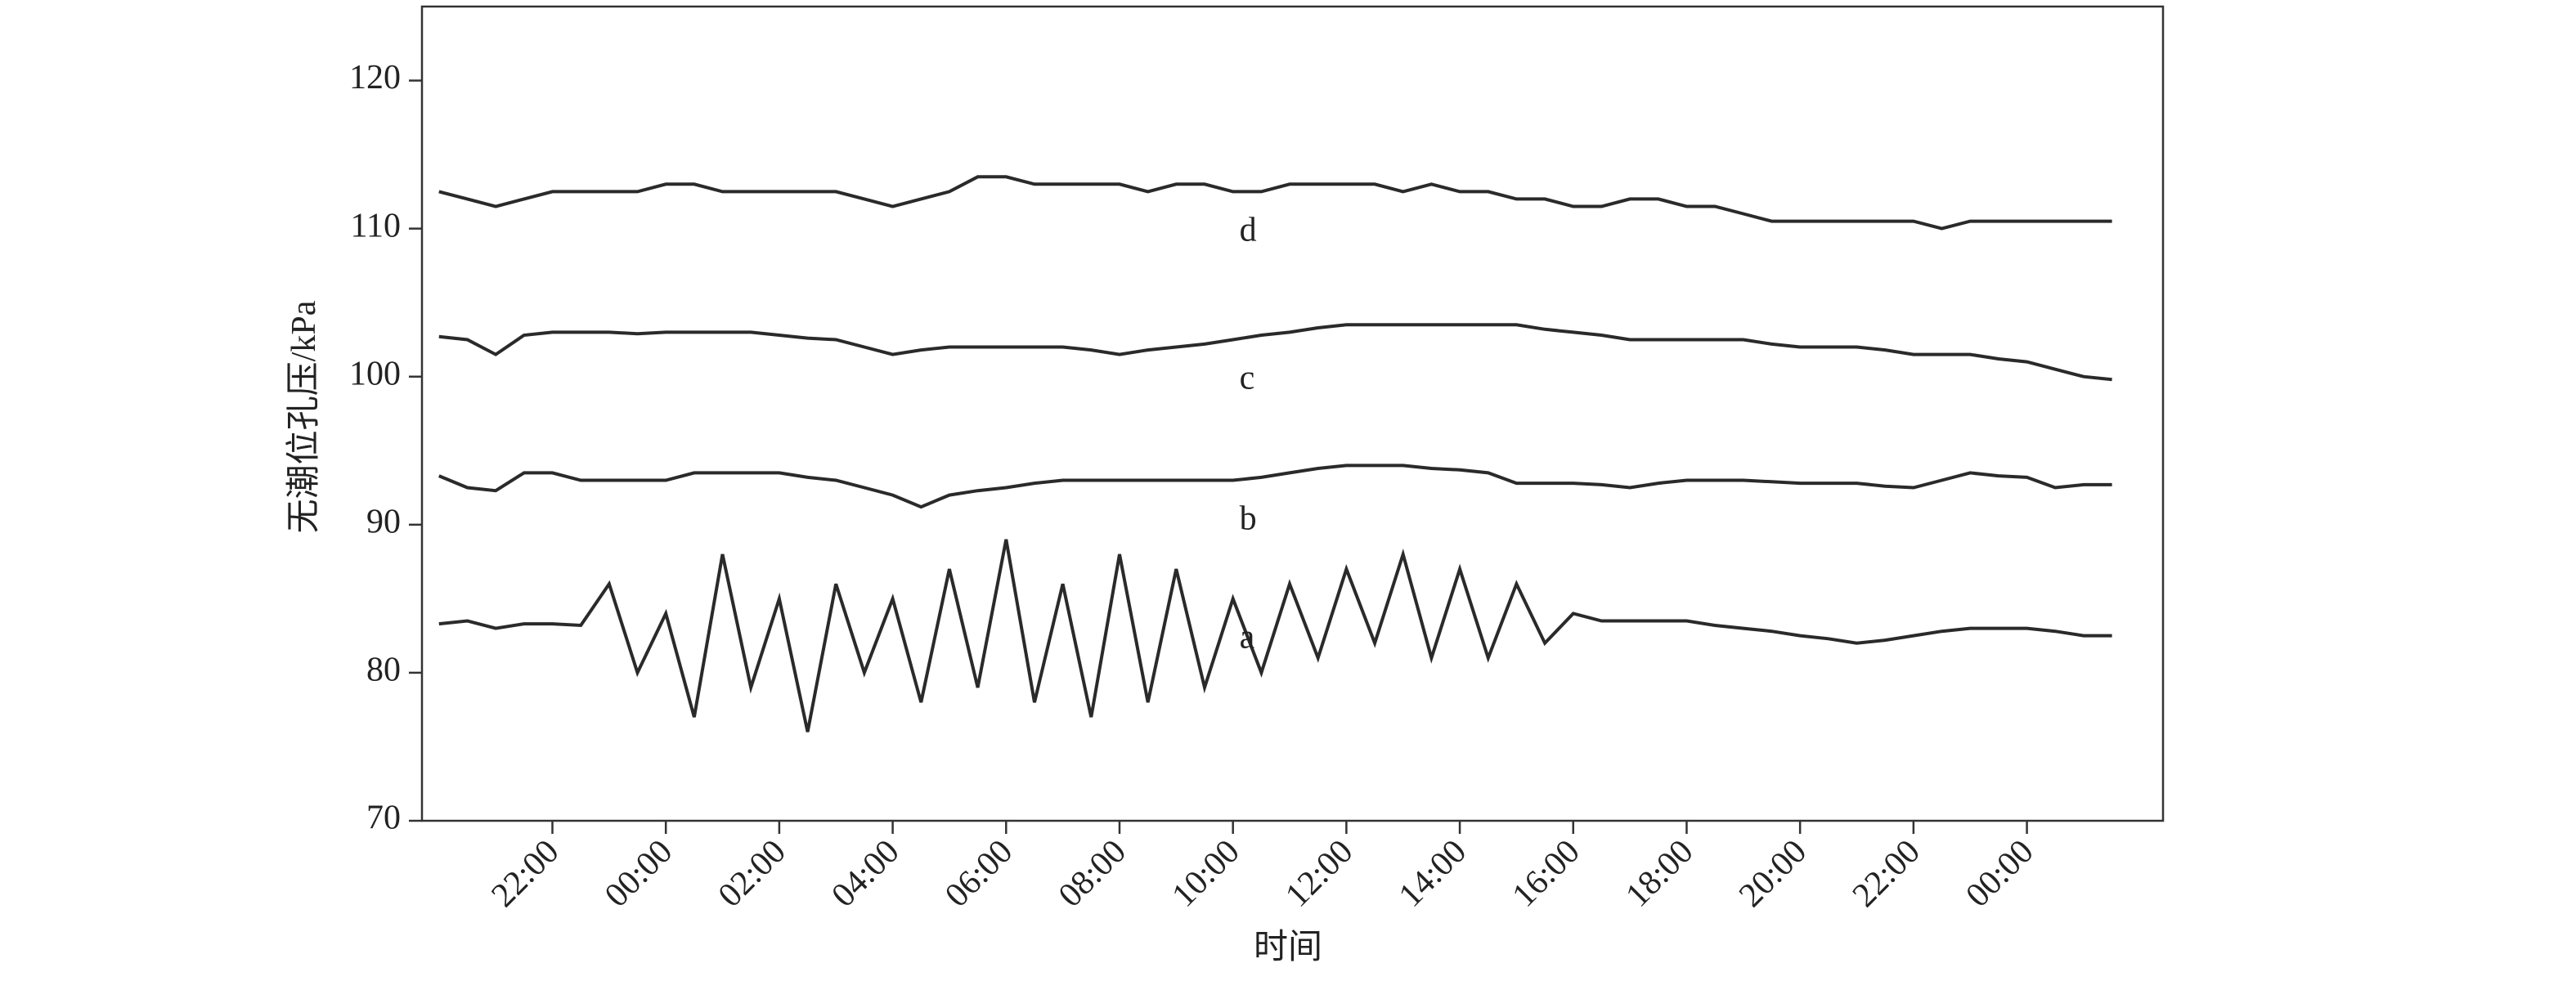  What do you see at coordinates (979, 874) in the screenshot?
I see `x-tick-label: 06:00` at bounding box center [979, 874].